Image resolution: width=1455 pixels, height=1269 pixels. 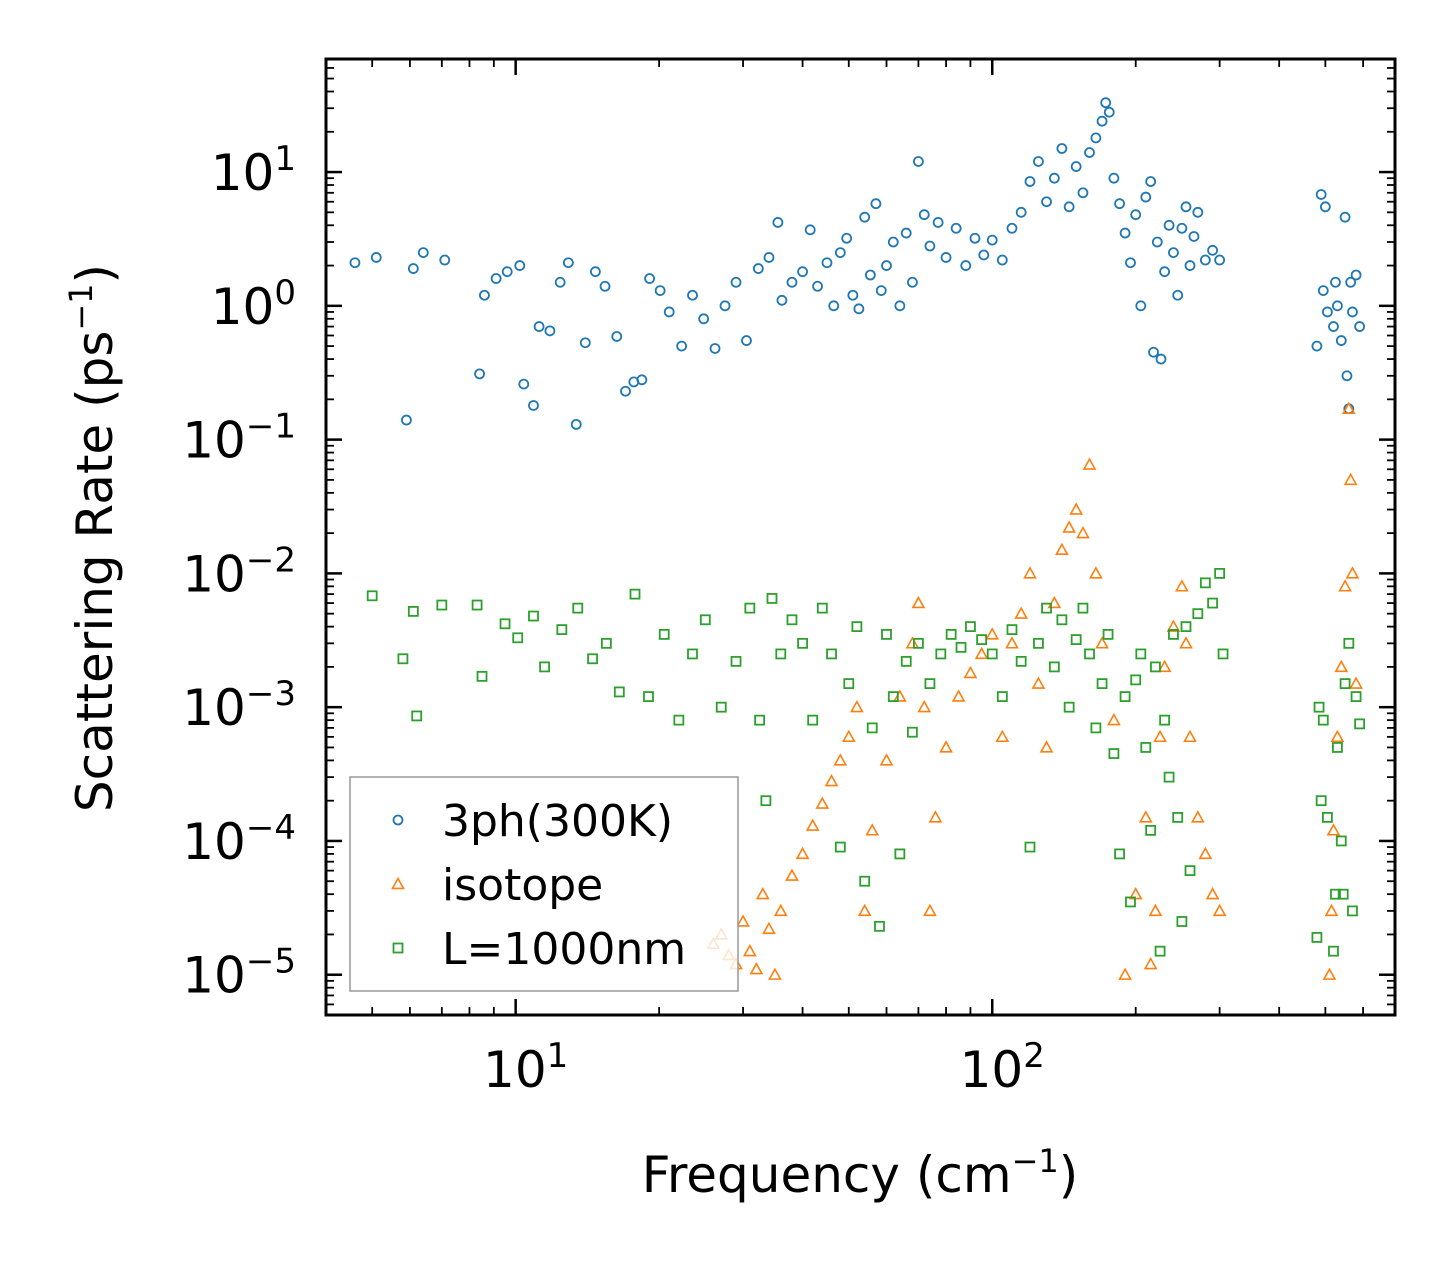 I want to click on x-axis-label: Frequency (cm−1), so click(x=860, y=1173).